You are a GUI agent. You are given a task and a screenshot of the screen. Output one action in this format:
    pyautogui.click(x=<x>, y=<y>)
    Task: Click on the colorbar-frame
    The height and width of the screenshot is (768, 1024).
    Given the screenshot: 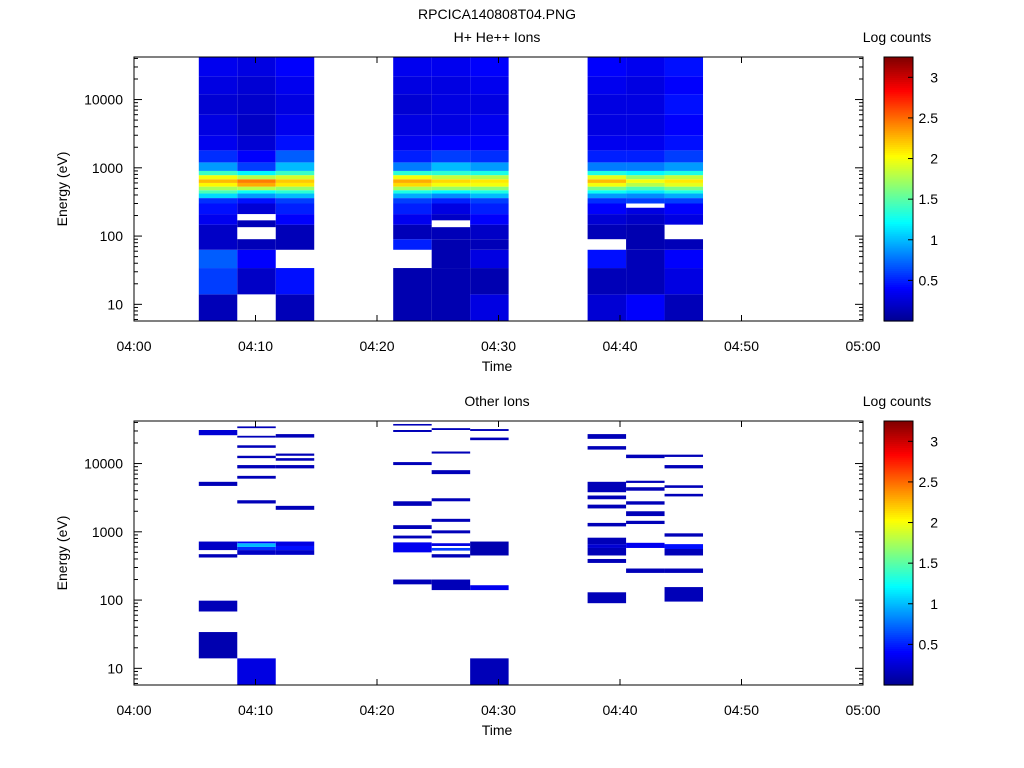 What is the action you would take?
    pyautogui.click(x=898, y=553)
    